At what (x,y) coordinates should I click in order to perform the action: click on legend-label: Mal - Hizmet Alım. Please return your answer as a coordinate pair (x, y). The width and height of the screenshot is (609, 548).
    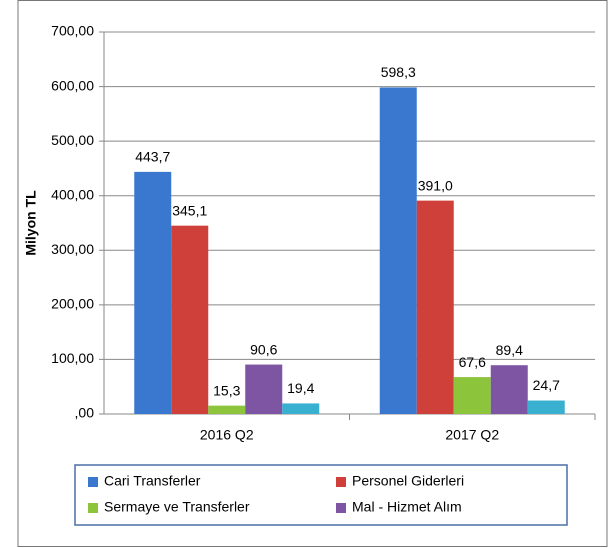
    Looking at the image, I should click on (407, 507).